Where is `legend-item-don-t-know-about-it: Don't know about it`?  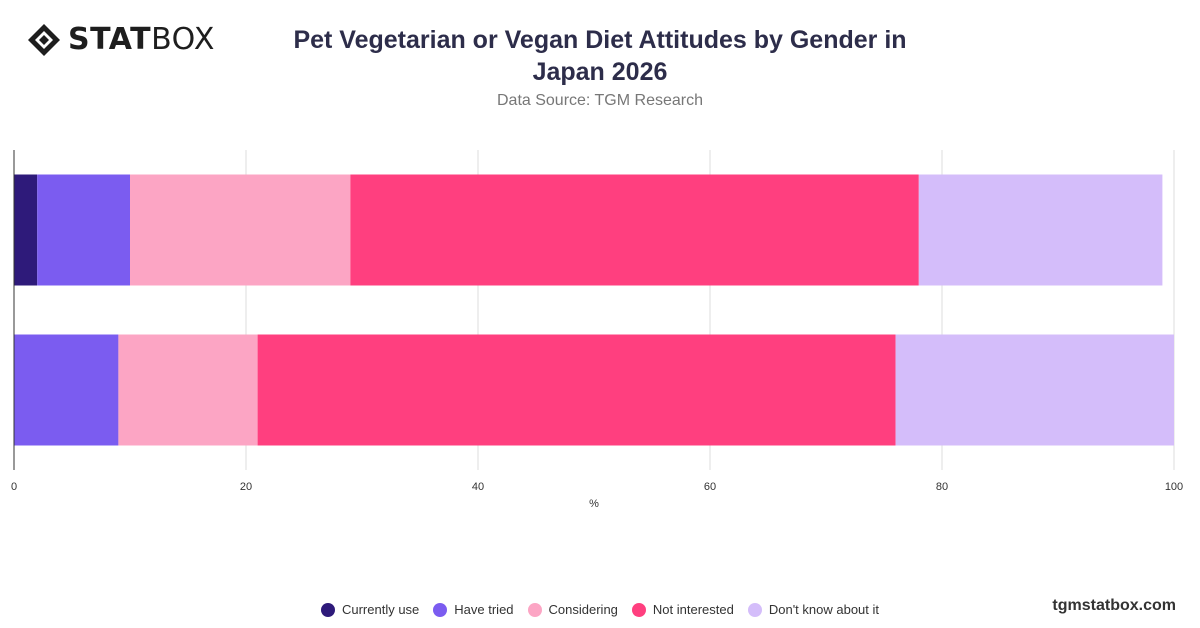
legend-item-don-t-know-about-it: Don't know about it is located at coordinates (813, 609).